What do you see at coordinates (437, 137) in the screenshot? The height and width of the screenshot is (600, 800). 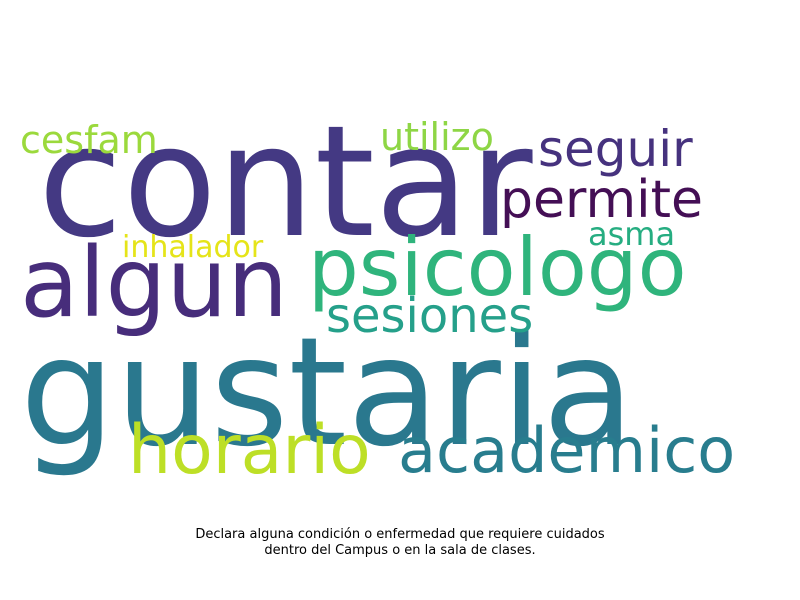 I see `word-utilizo: utilizo` at bounding box center [437, 137].